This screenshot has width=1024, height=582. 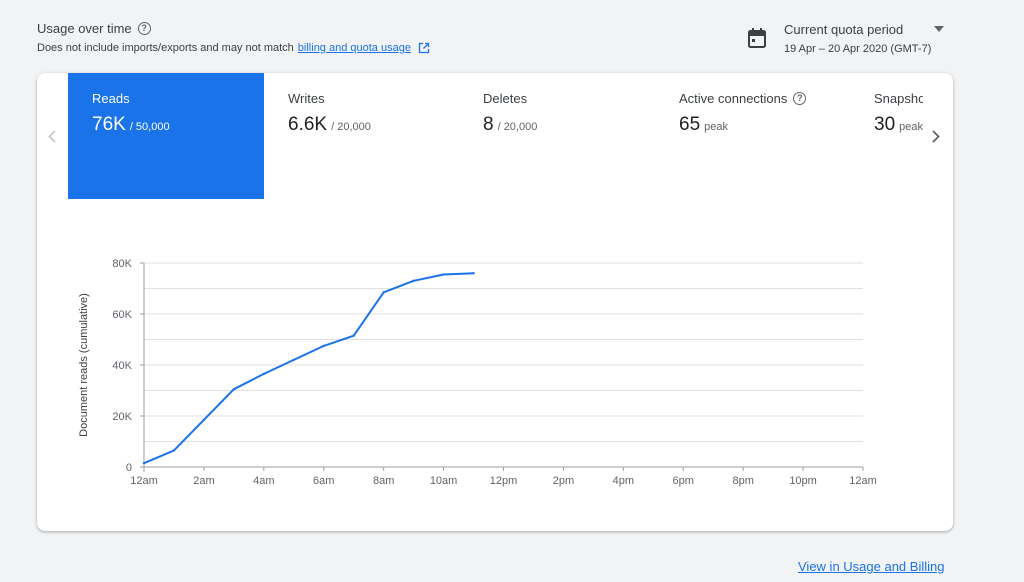 What do you see at coordinates (844, 29) in the screenshot?
I see `quota-period-label: Current quota period` at bounding box center [844, 29].